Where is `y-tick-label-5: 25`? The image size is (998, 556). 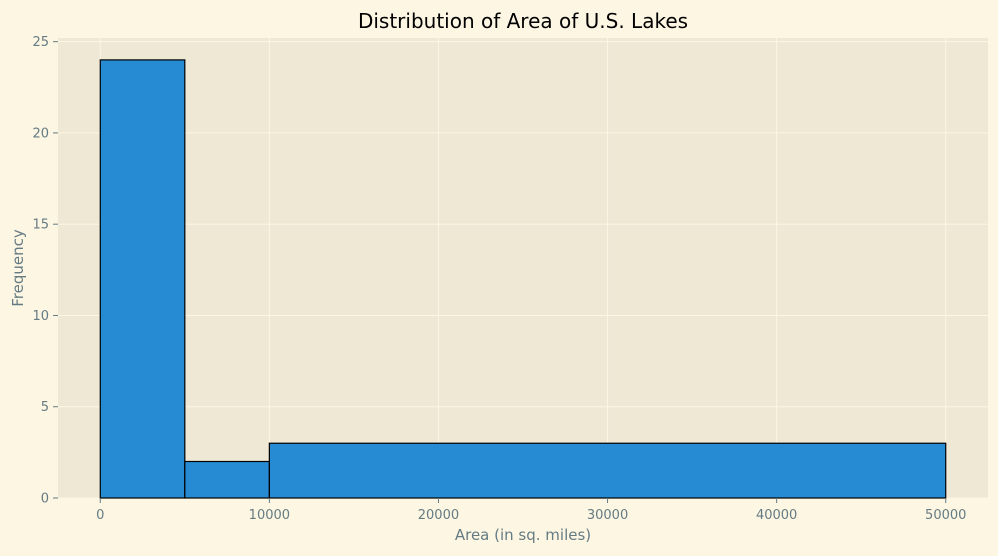
y-tick-label-5: 25 is located at coordinates (40, 42).